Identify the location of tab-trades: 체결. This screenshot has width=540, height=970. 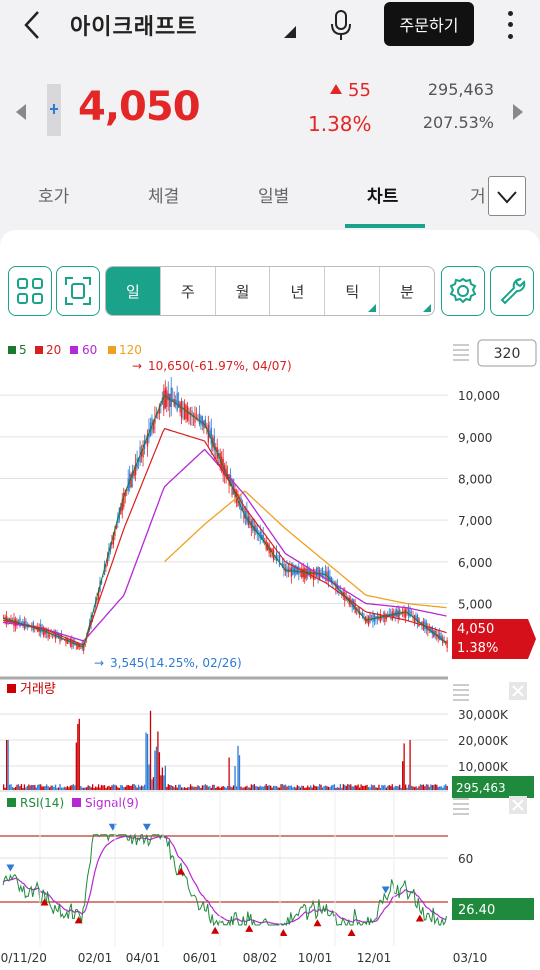
(164, 197).